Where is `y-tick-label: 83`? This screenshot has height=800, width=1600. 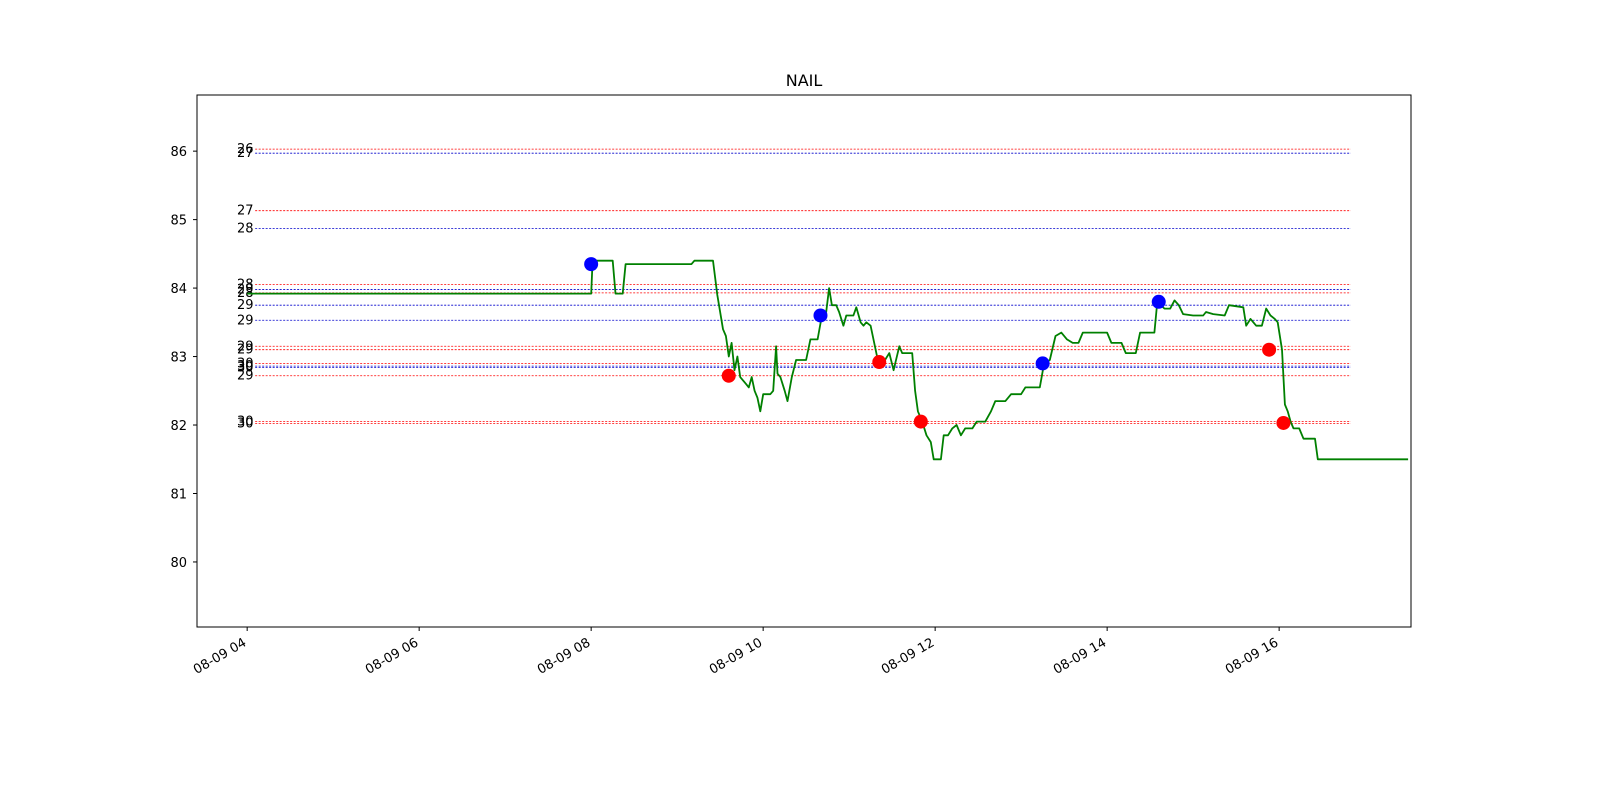
y-tick-label: 83 is located at coordinates (178, 358).